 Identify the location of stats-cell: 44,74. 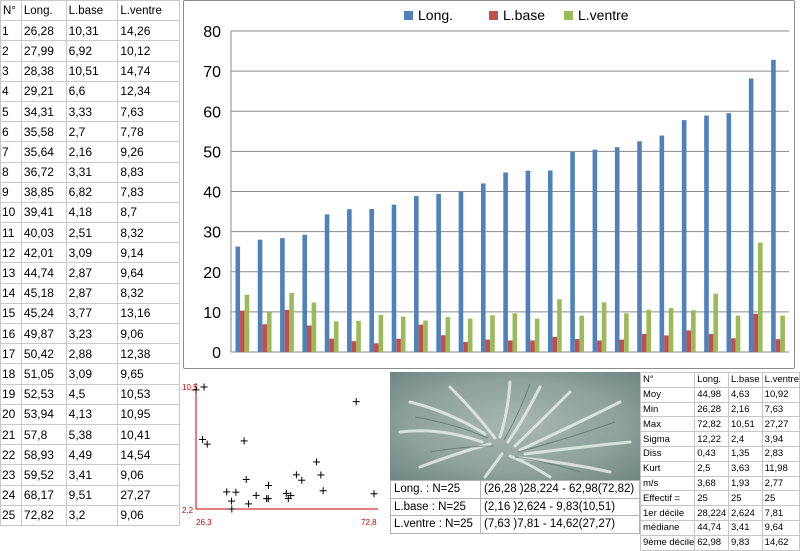
(711, 527).